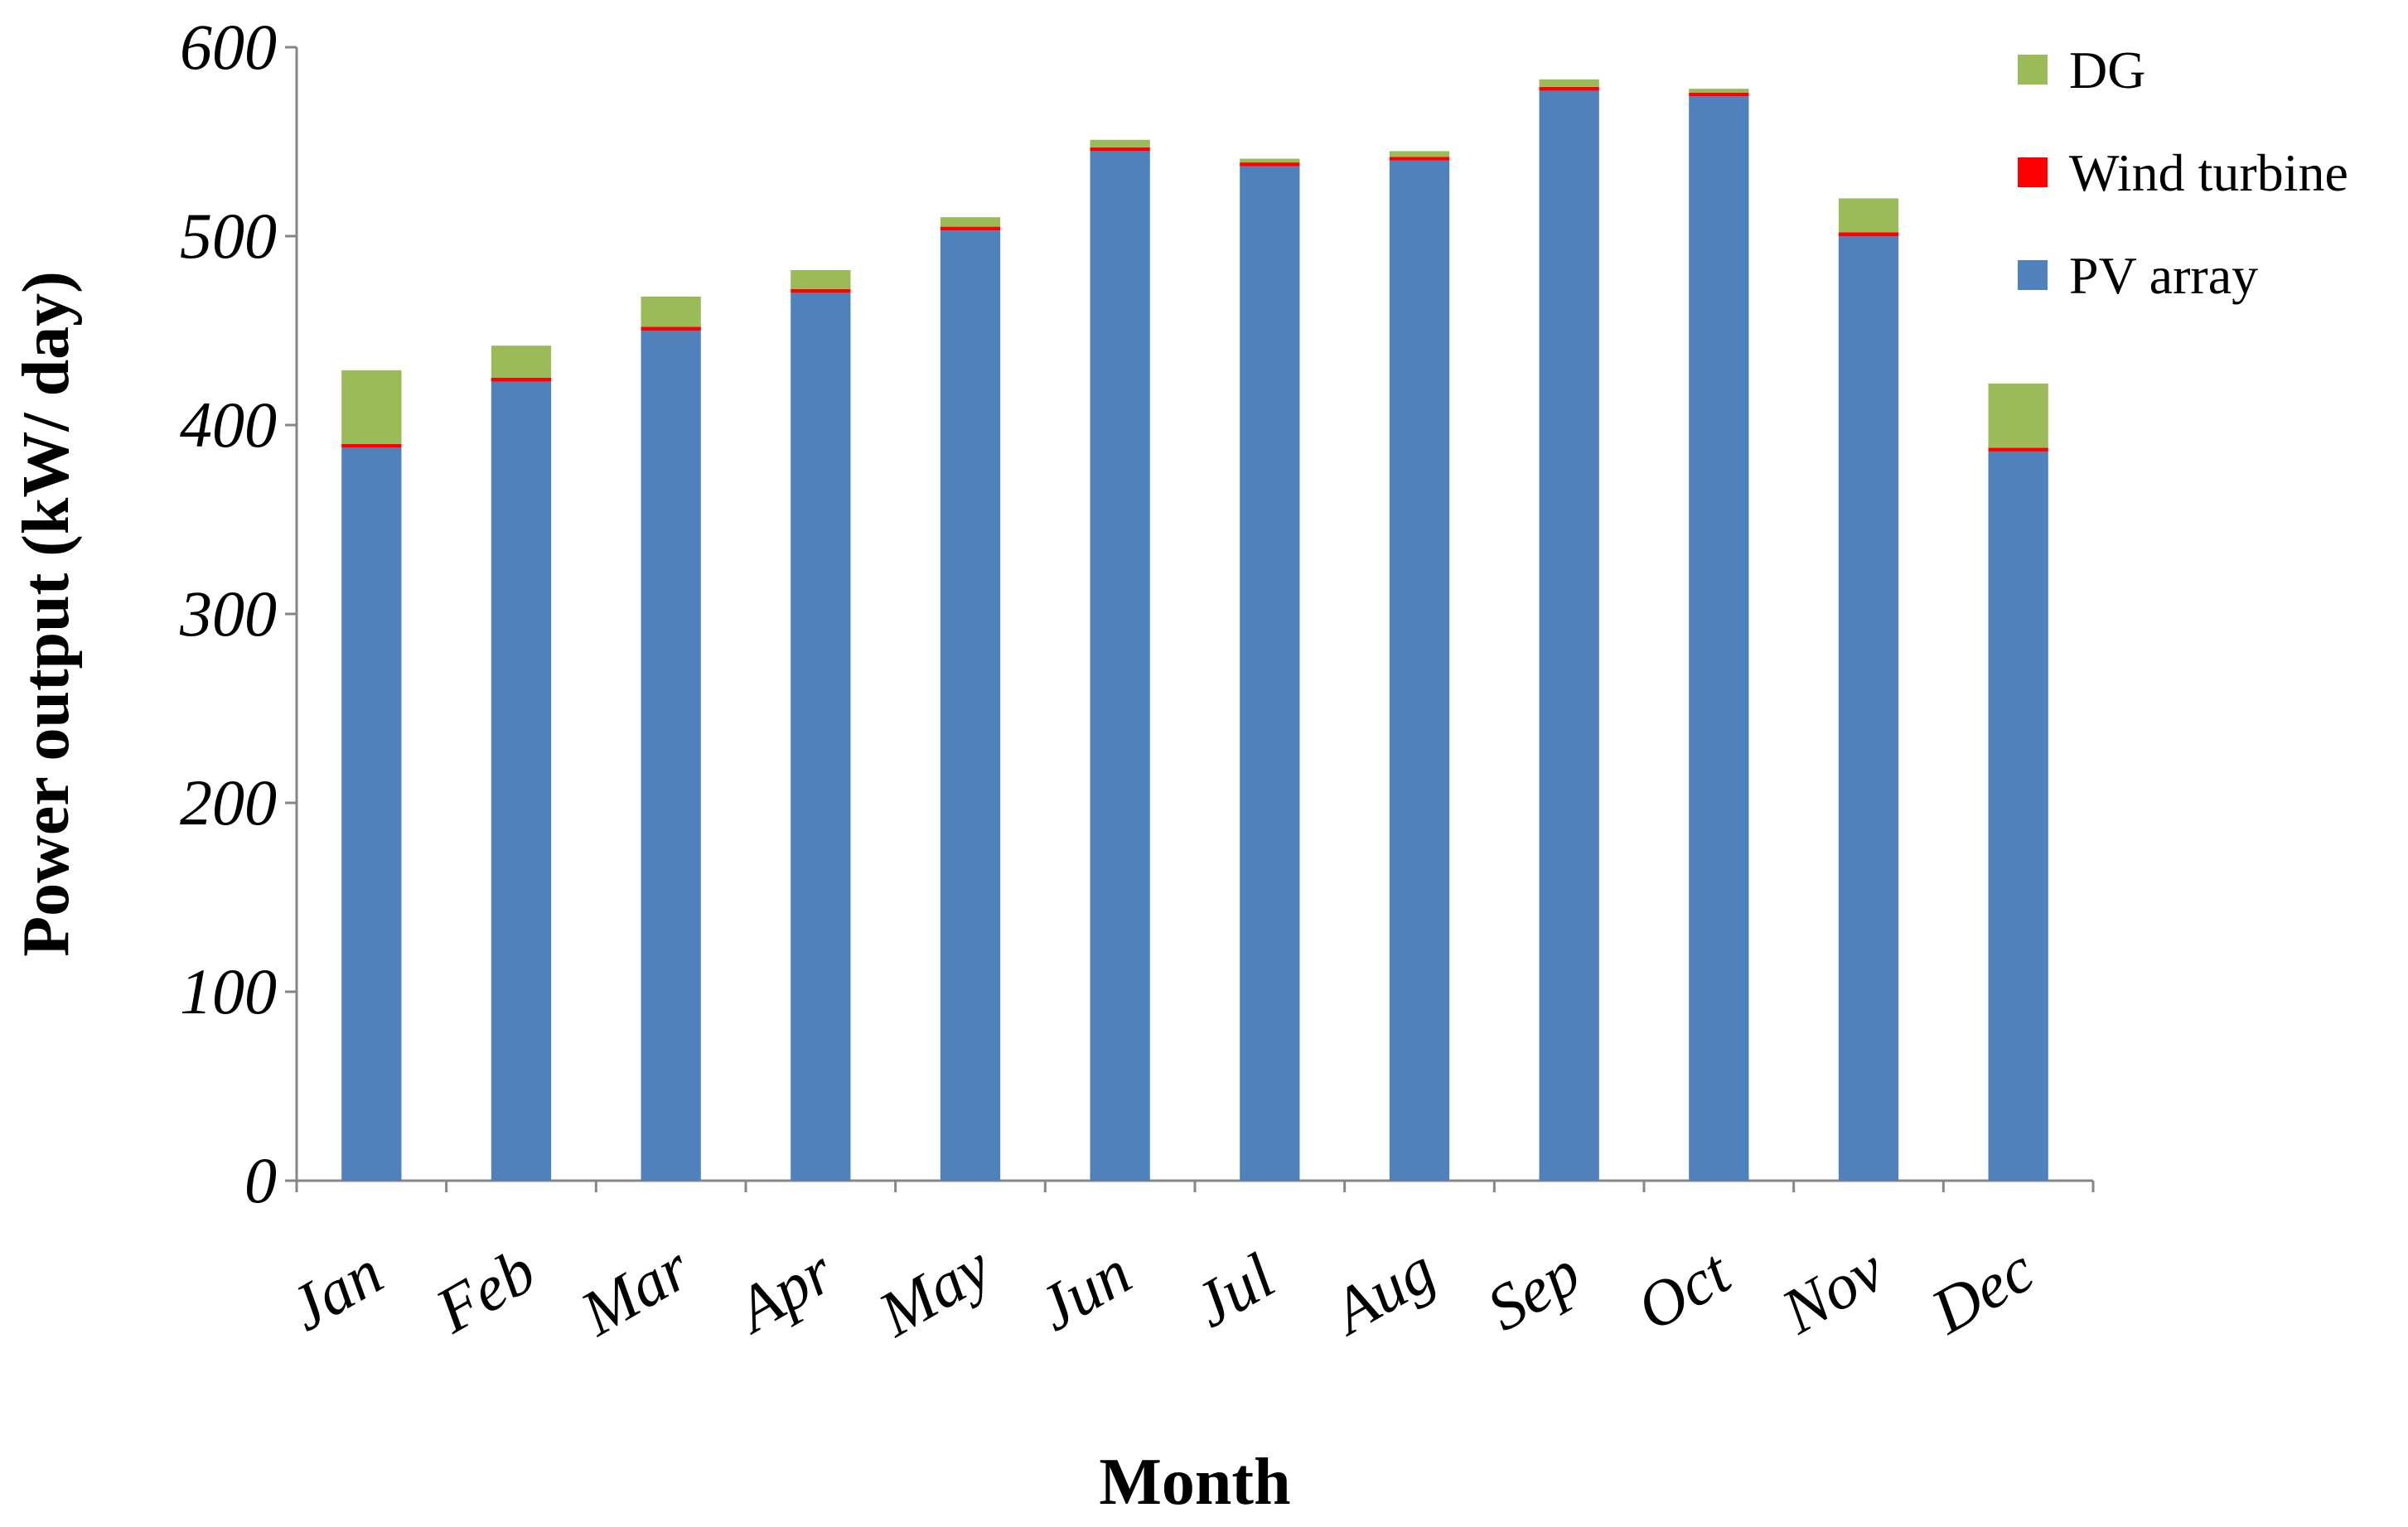 The height and width of the screenshot is (1527, 2408). What do you see at coordinates (1534, 1290) in the screenshot?
I see `x-tick-label: Sep` at bounding box center [1534, 1290].